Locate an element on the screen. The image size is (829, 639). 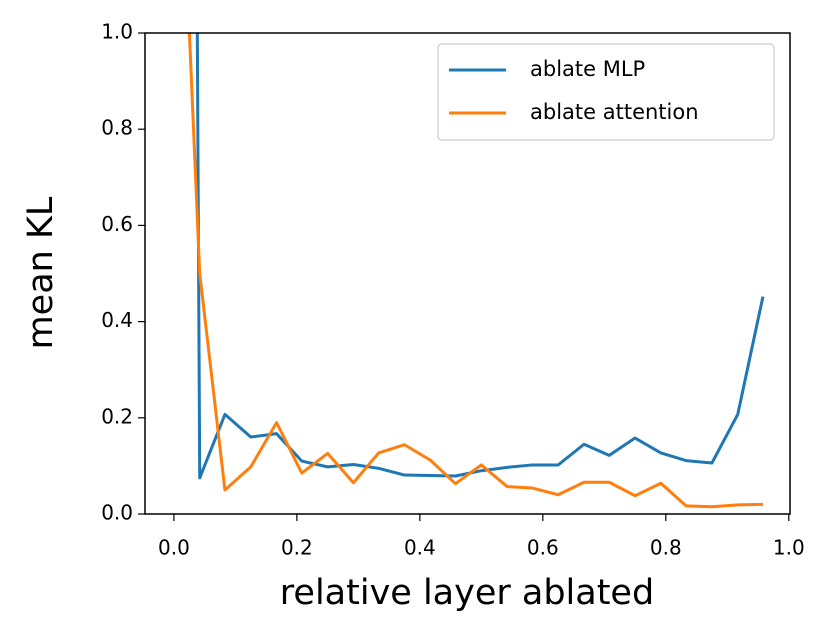
y-tick-label: 1.0 is located at coordinates (117, 32).